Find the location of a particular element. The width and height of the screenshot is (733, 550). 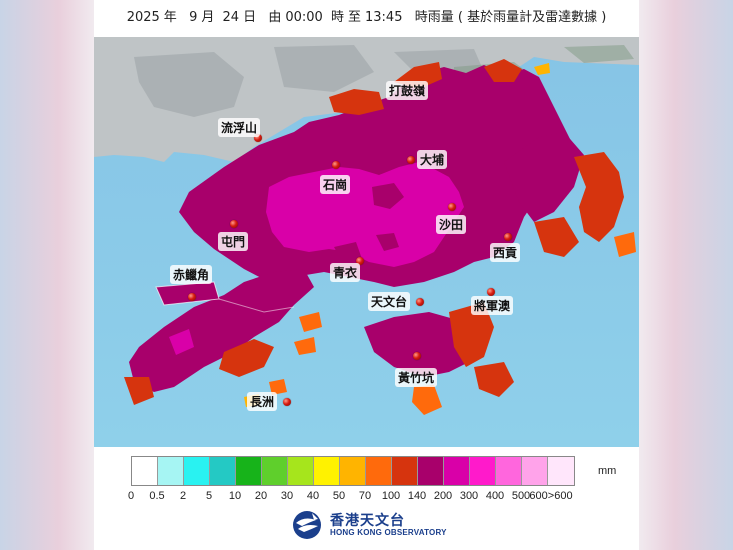

hko-emblem-icon is located at coordinates (307, 525).